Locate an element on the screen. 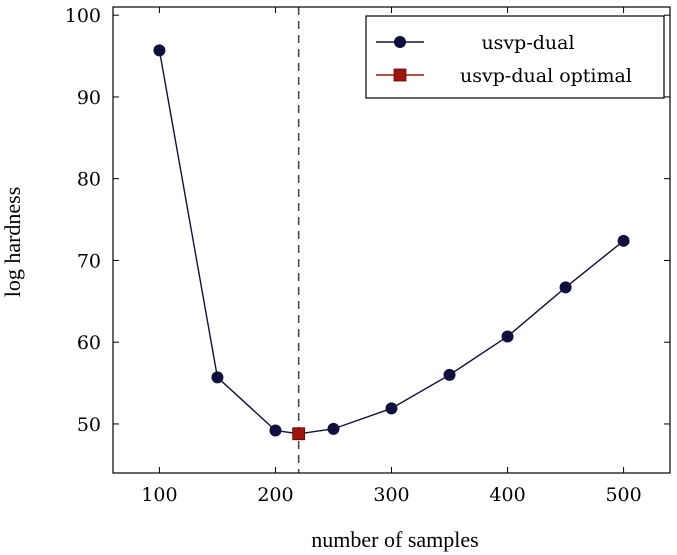  y-tick-label: 70 is located at coordinates (89, 261).